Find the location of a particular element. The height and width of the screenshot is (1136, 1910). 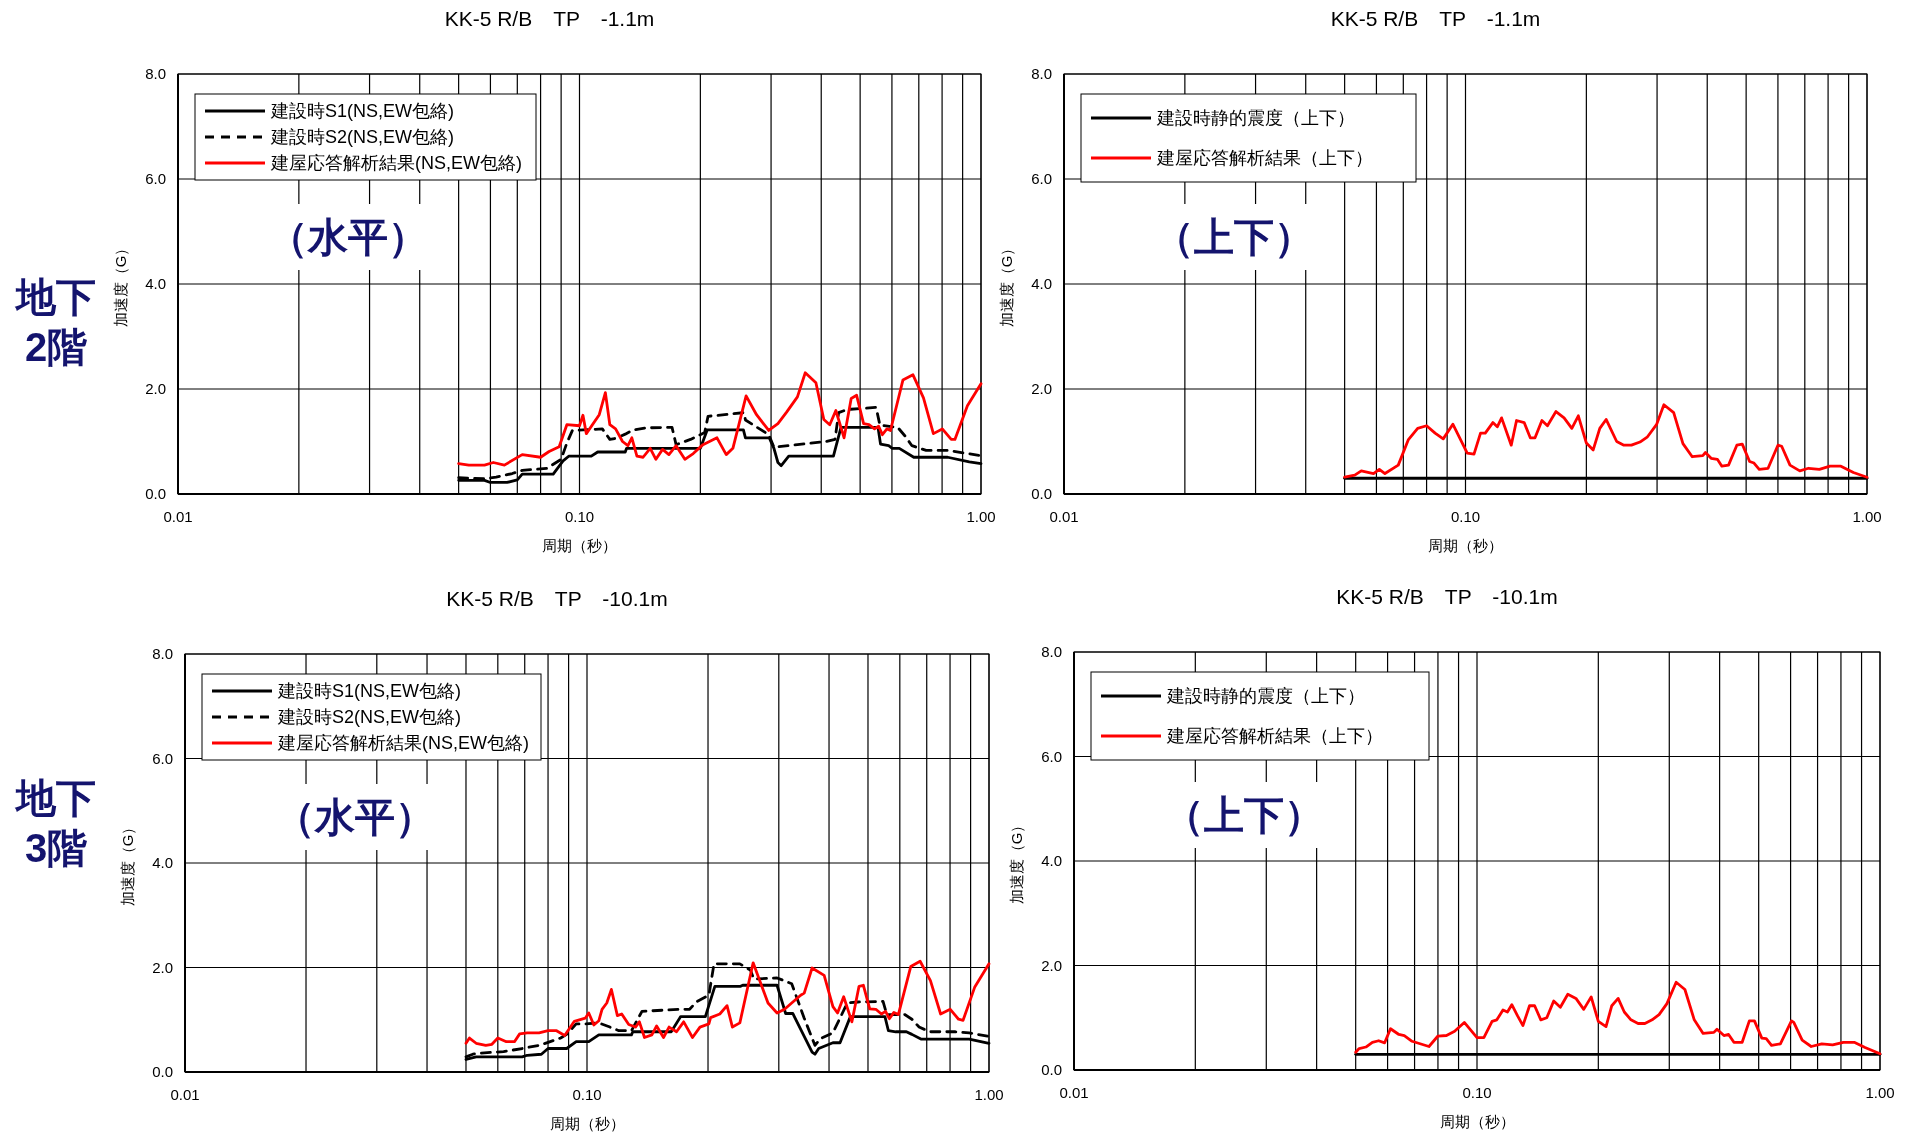

text: 地下 3階 is located at coordinates (55, 823).